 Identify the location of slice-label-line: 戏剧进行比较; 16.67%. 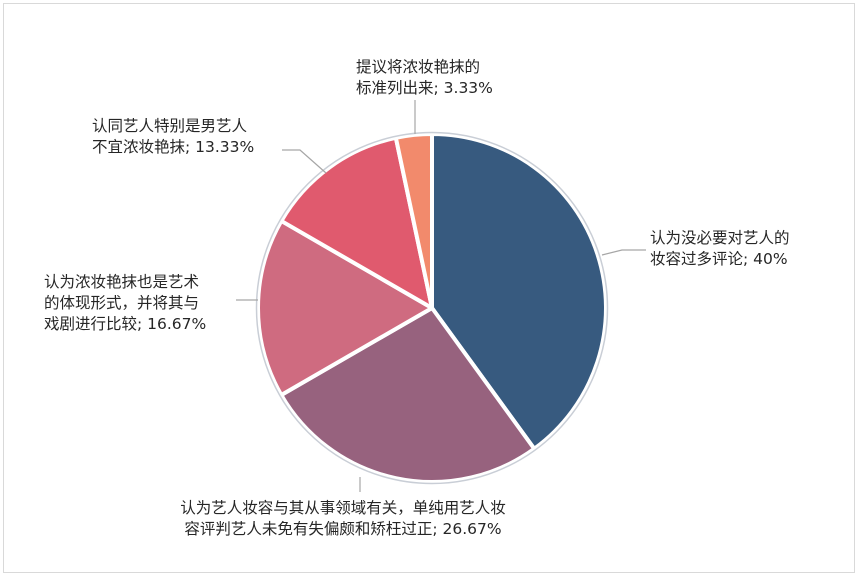
(125, 324).